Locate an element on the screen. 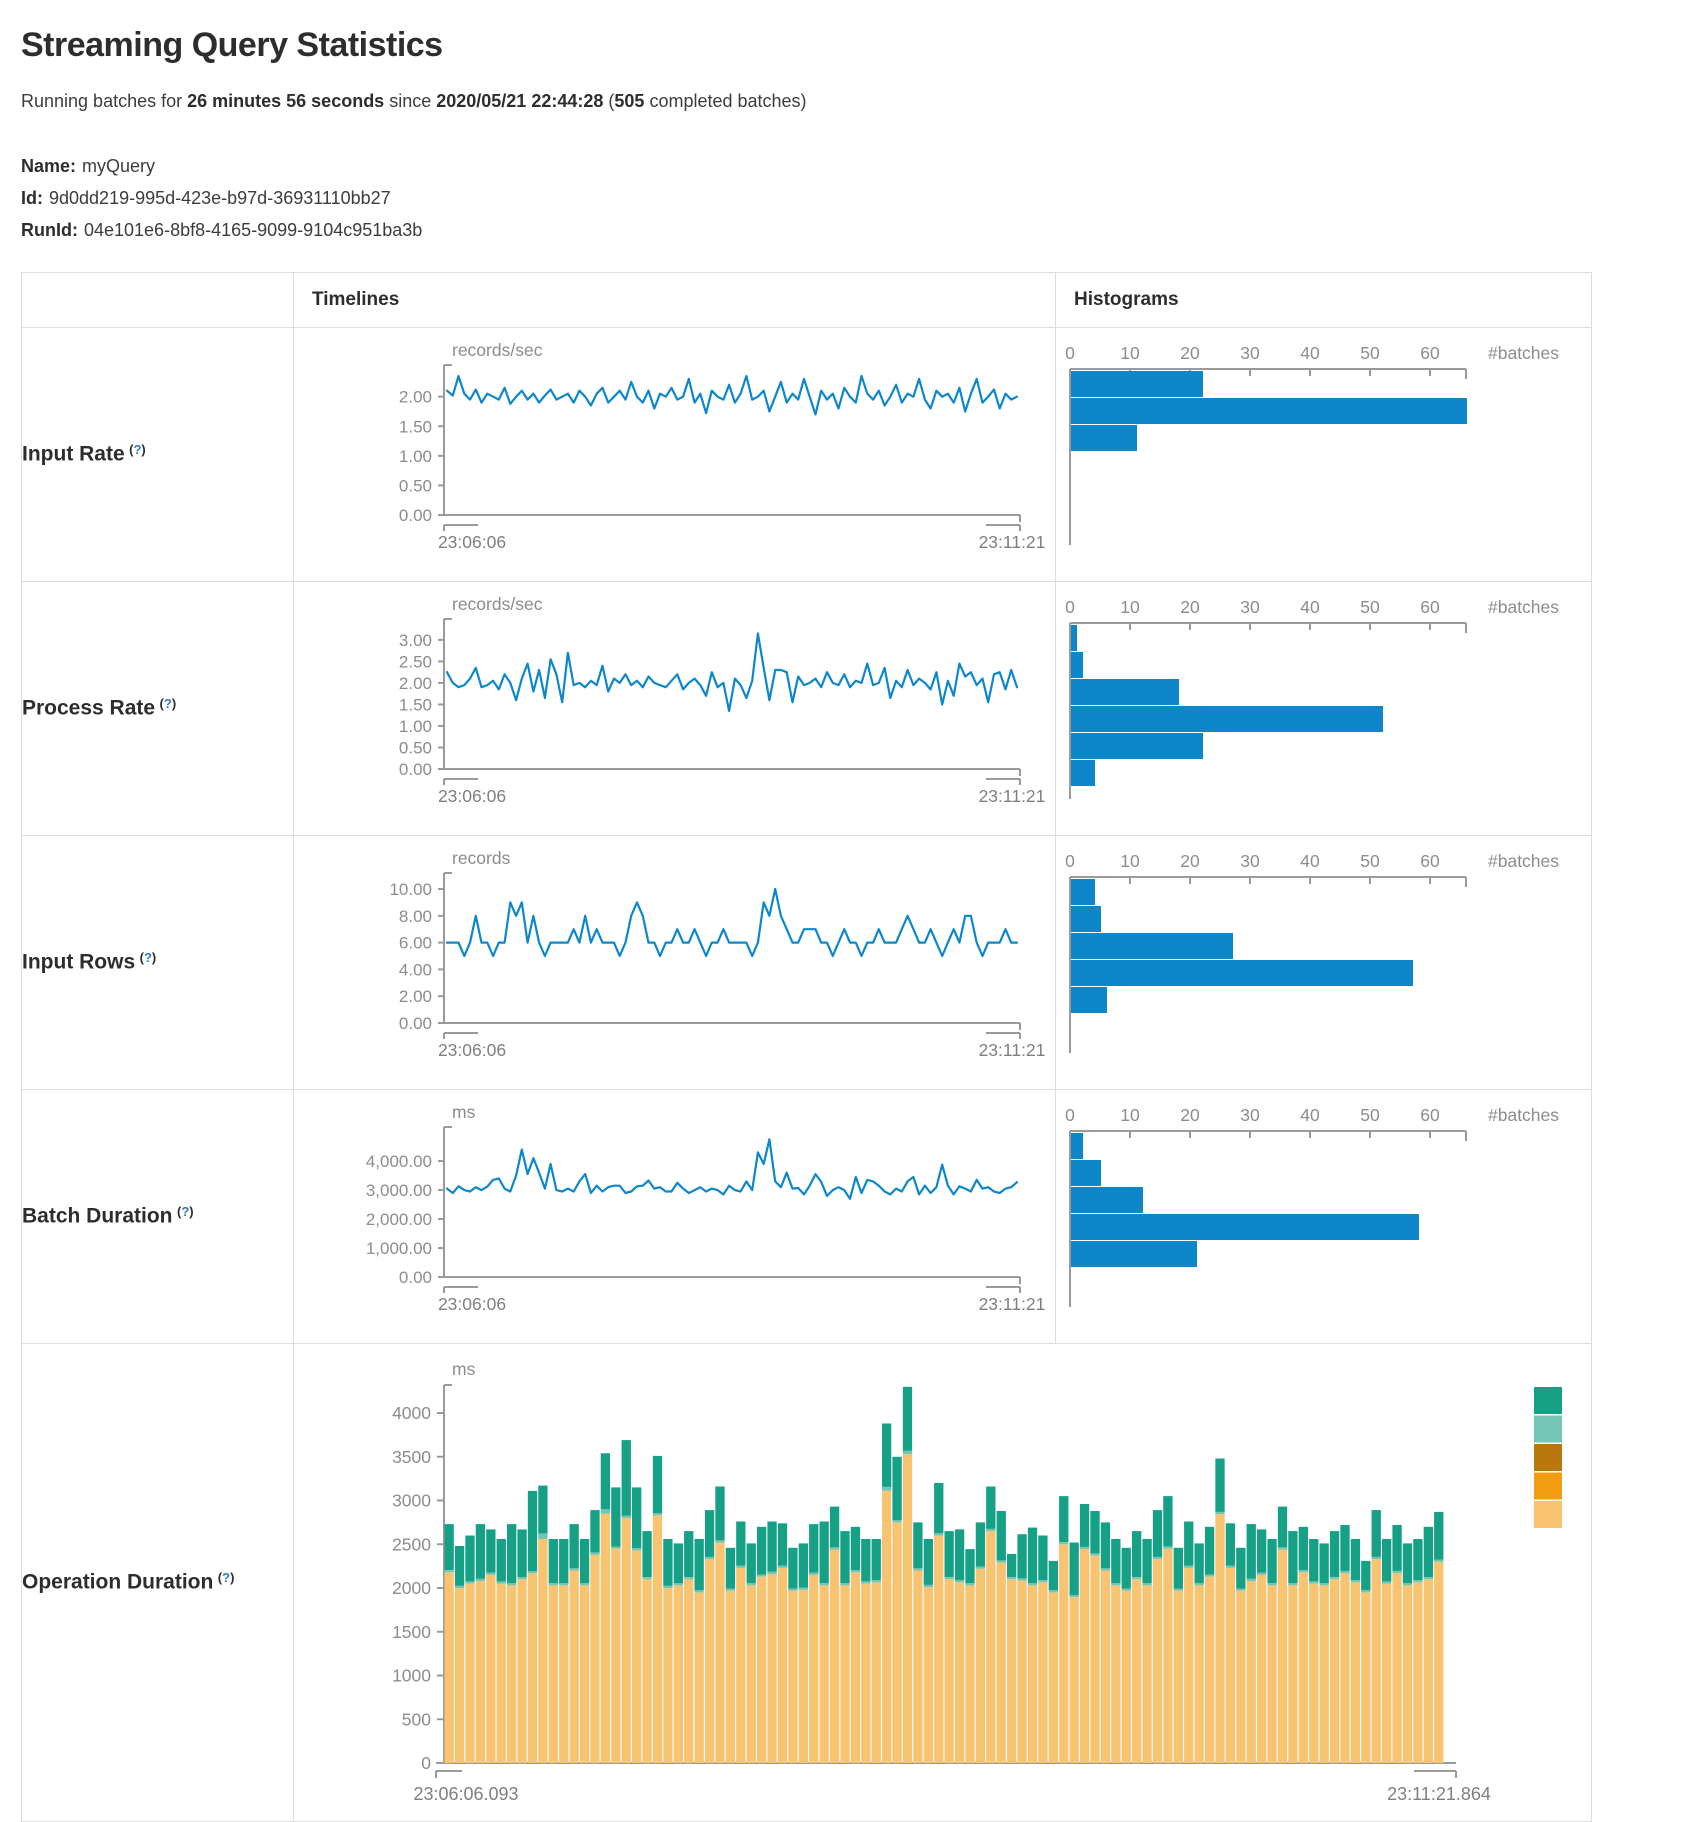 The width and height of the screenshot is (1693, 1822). input_rows-histogram-svg: 0 10 20 30 40 50 60 #batches is located at coordinates (1312, 952).